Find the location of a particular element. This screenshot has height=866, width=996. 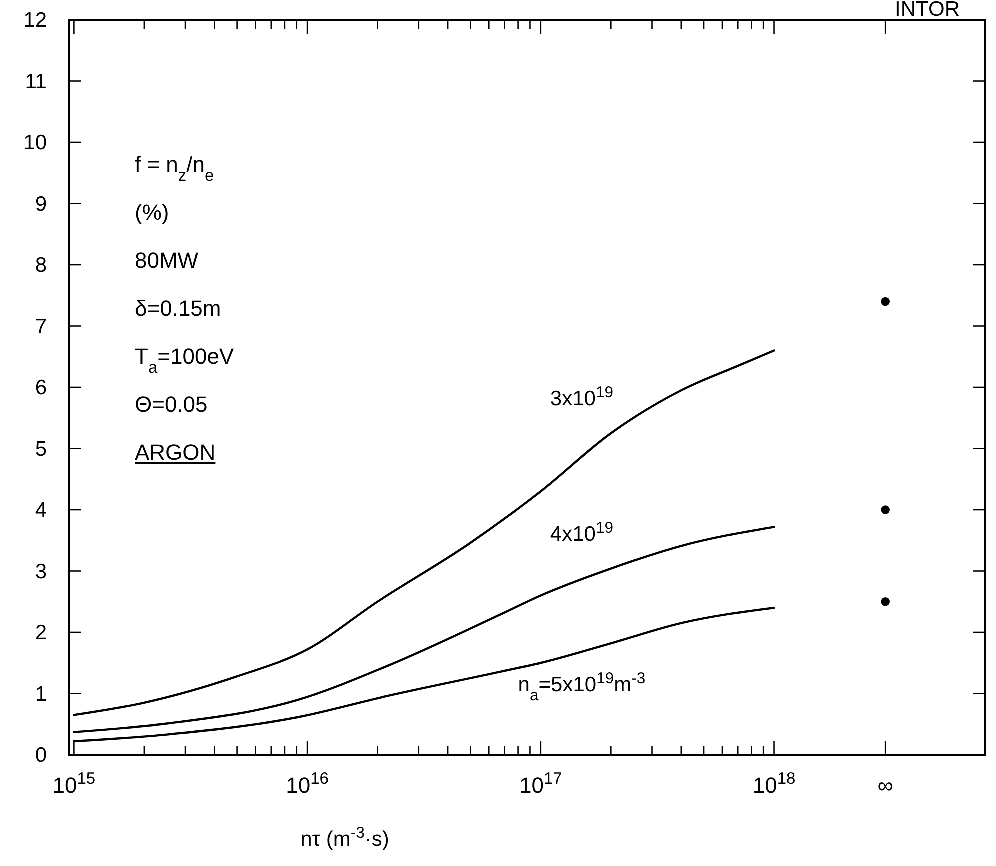

y-tick-label: 8 is located at coordinates (41, 265).